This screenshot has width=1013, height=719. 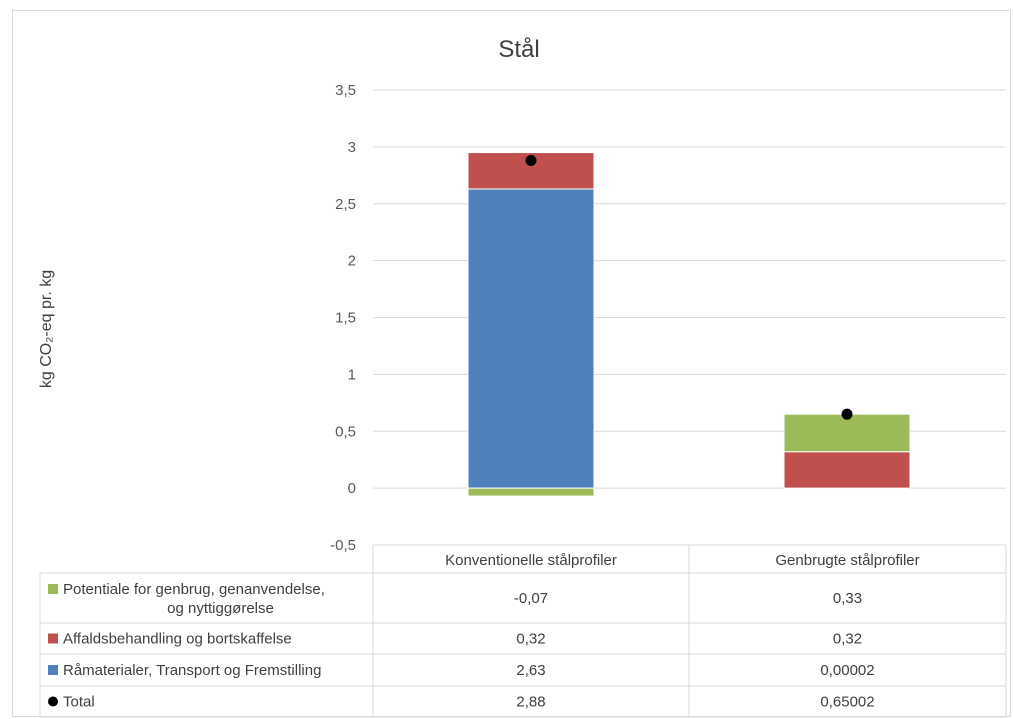 I want to click on legend-label: Potentiale for genbrug, genanvendelse,, so click(x=194, y=589).